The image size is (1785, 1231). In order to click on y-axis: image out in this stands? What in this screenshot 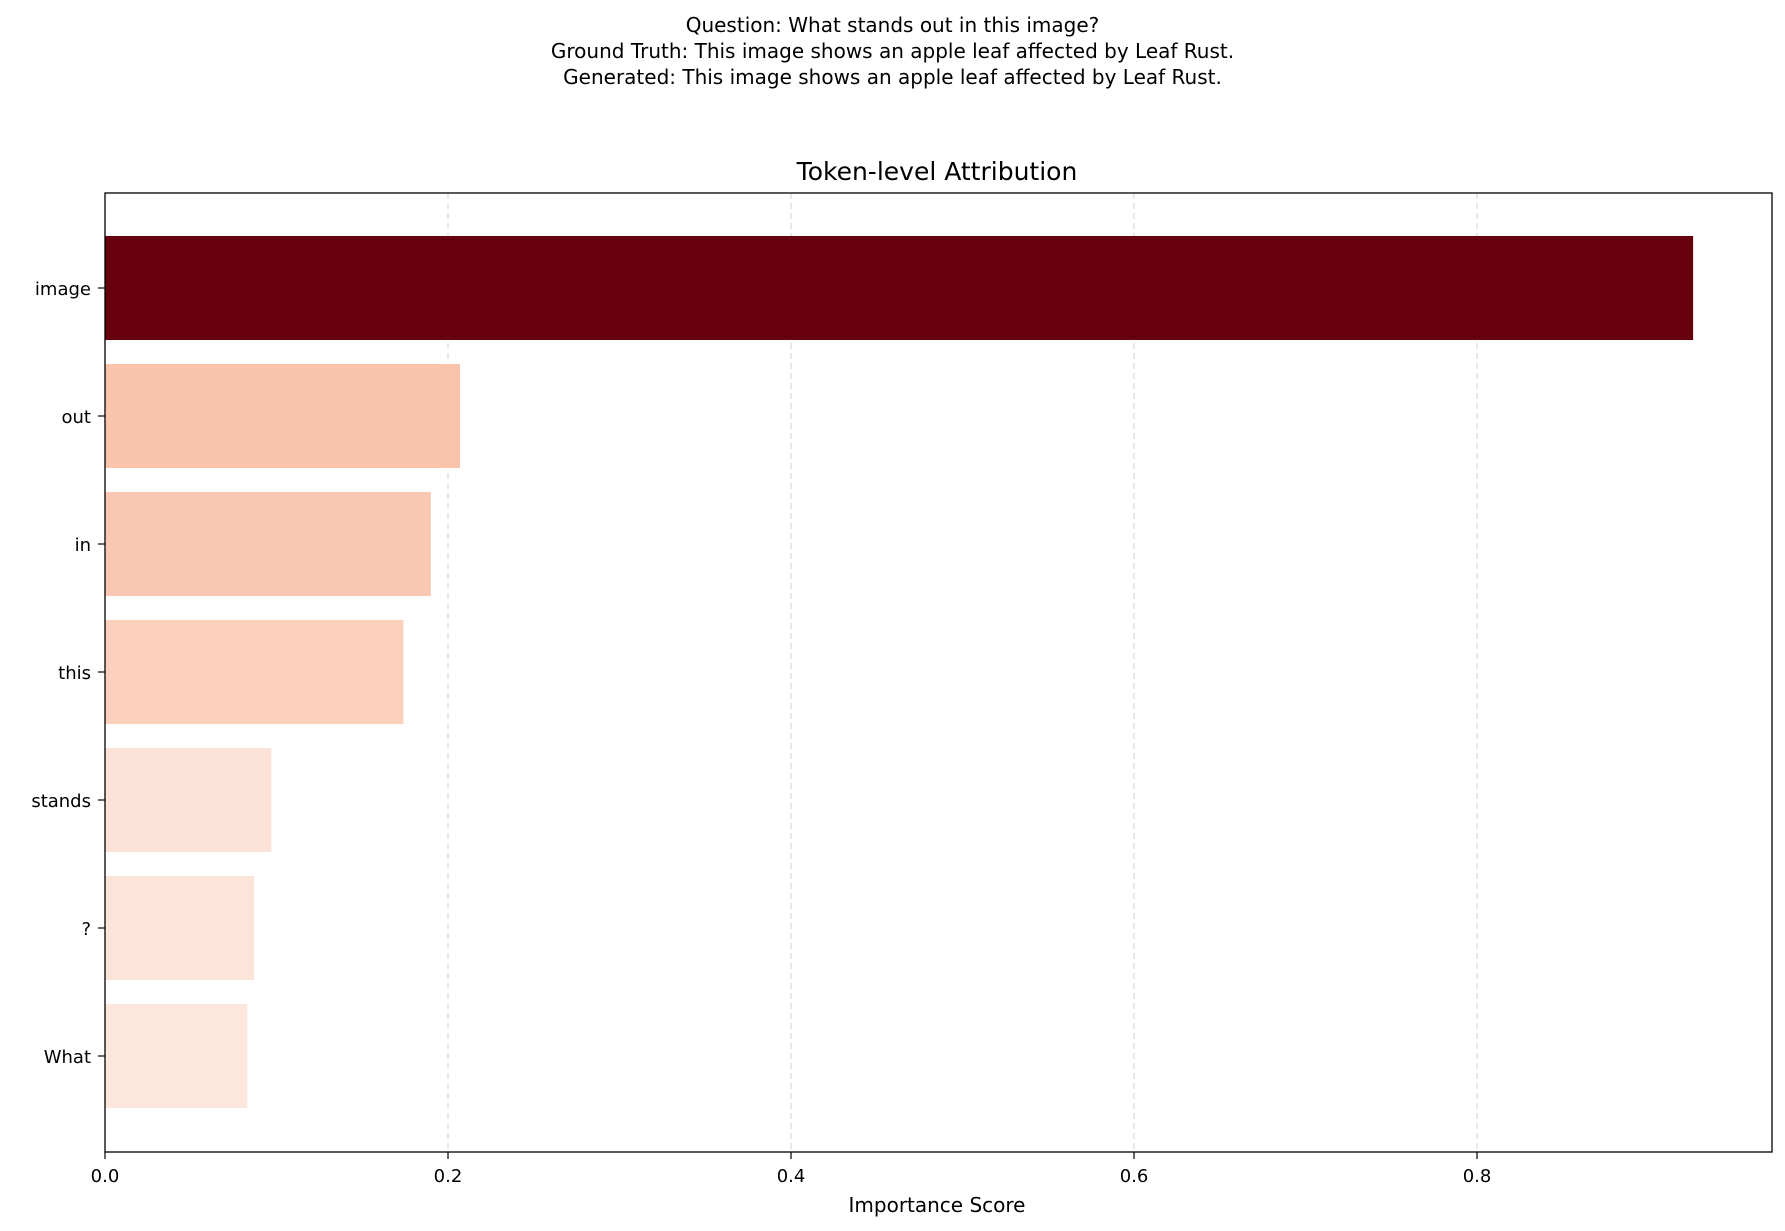, I will do `click(68, 673)`.